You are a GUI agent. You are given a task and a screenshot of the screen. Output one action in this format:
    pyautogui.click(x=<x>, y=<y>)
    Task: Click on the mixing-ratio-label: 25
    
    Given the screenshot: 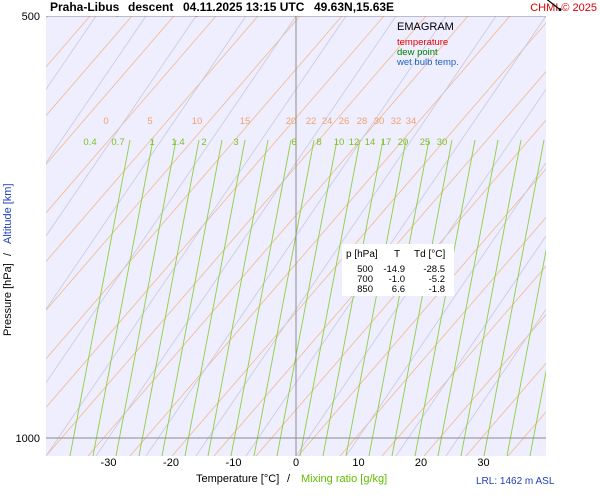 What is the action you would take?
    pyautogui.click(x=425, y=142)
    